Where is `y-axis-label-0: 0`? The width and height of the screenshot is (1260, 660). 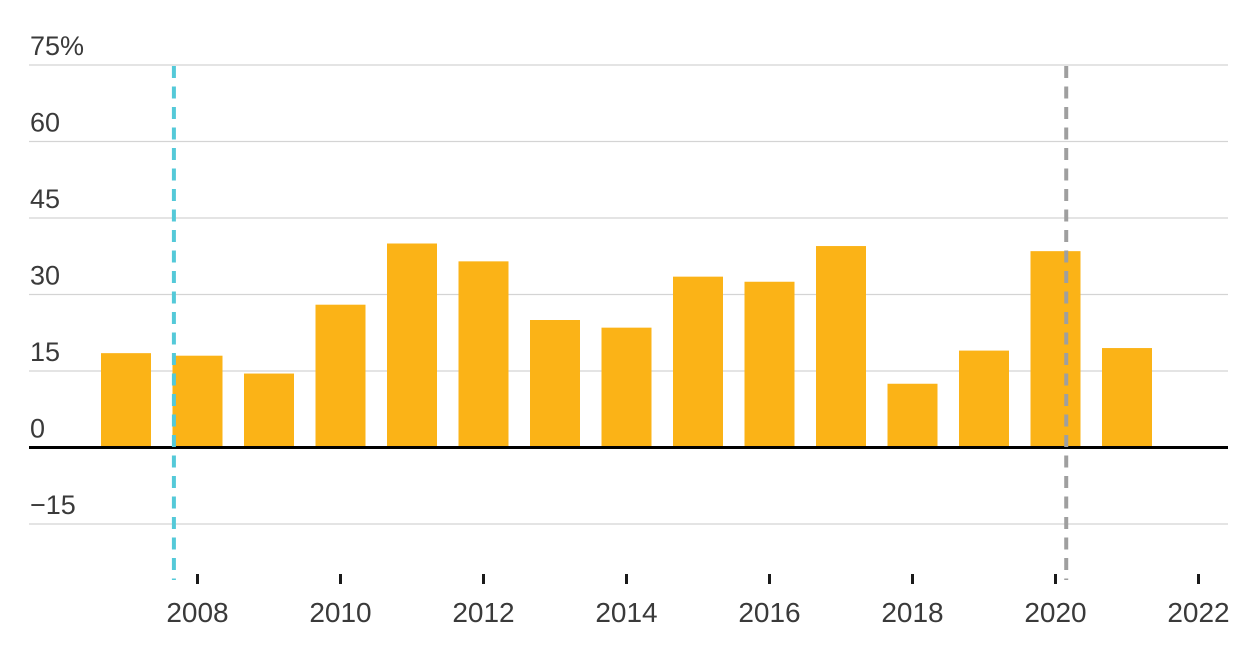
y-axis-label-0: 0 is located at coordinates (37, 429).